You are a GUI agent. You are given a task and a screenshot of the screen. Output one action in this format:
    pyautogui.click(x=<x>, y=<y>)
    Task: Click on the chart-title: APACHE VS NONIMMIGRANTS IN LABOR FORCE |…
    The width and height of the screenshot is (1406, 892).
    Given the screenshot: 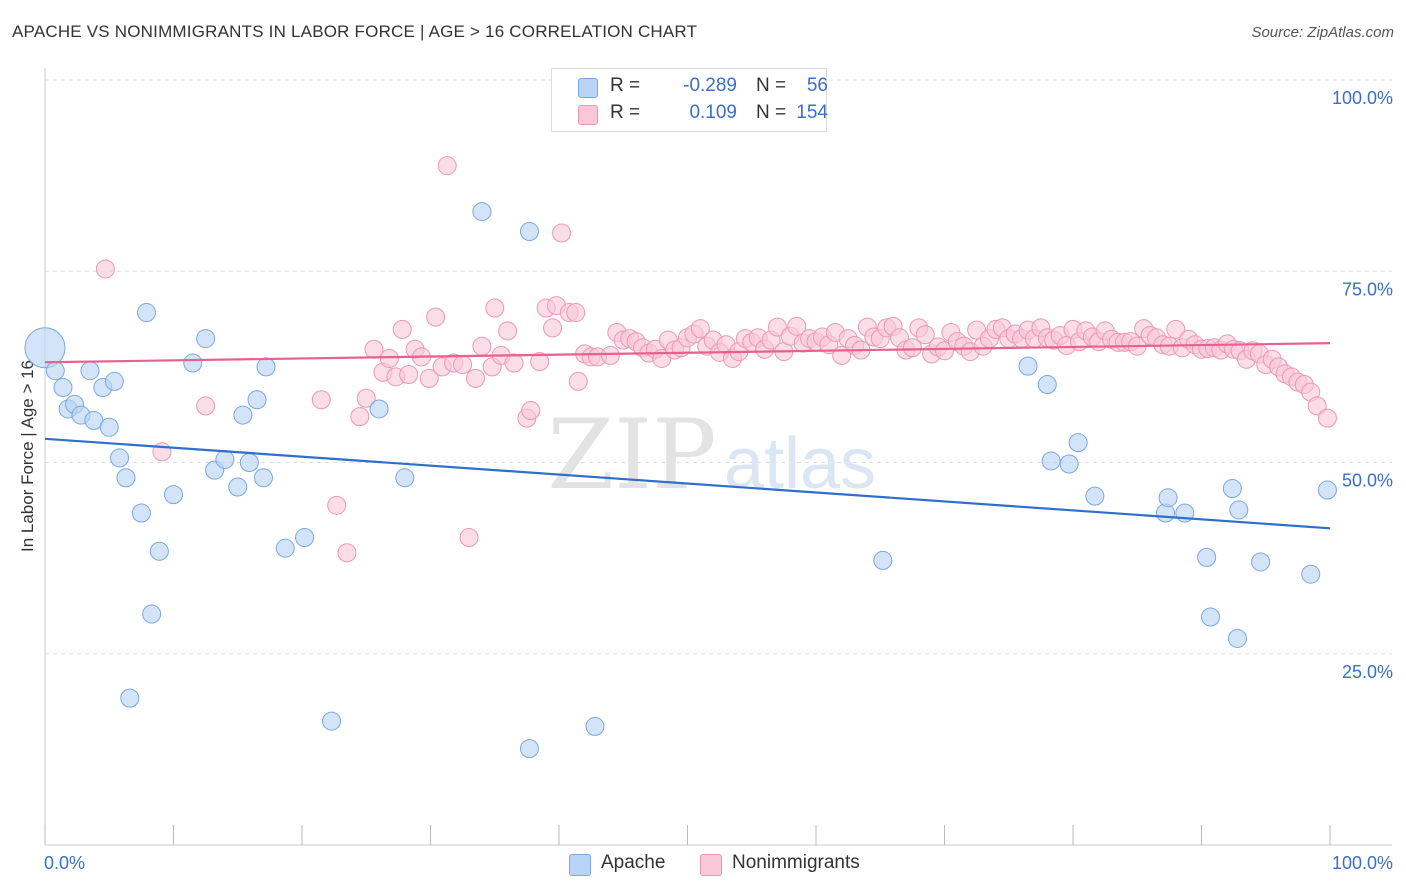 What is the action you would take?
    pyautogui.click(x=355, y=31)
    